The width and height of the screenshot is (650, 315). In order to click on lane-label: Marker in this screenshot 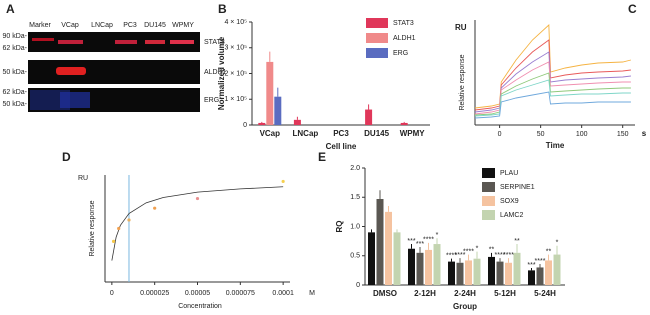, I will do `click(40, 25)`.